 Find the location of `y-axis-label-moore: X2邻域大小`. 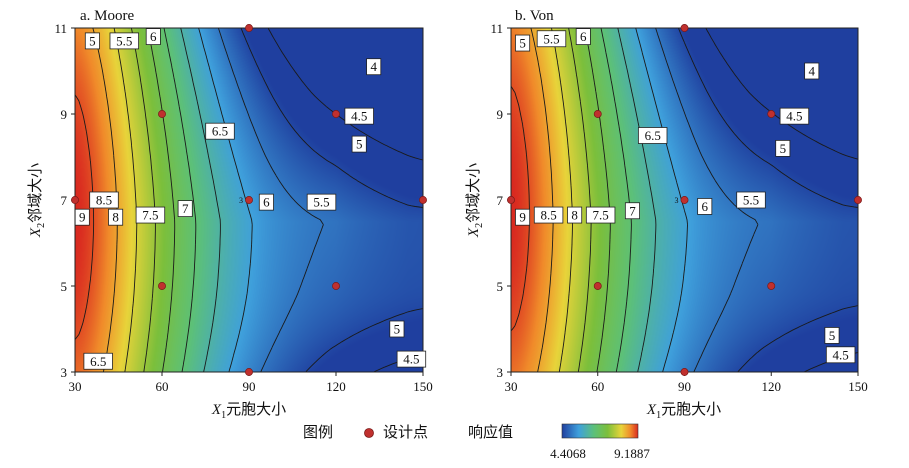

y-axis-label-moore: X2邻域大小 is located at coordinates (37, 200).